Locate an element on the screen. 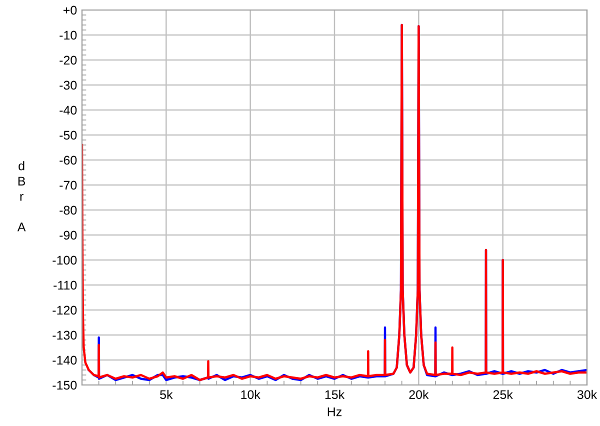 This screenshot has width=600, height=426. y-tick-label: -20 is located at coordinates (68, 60).